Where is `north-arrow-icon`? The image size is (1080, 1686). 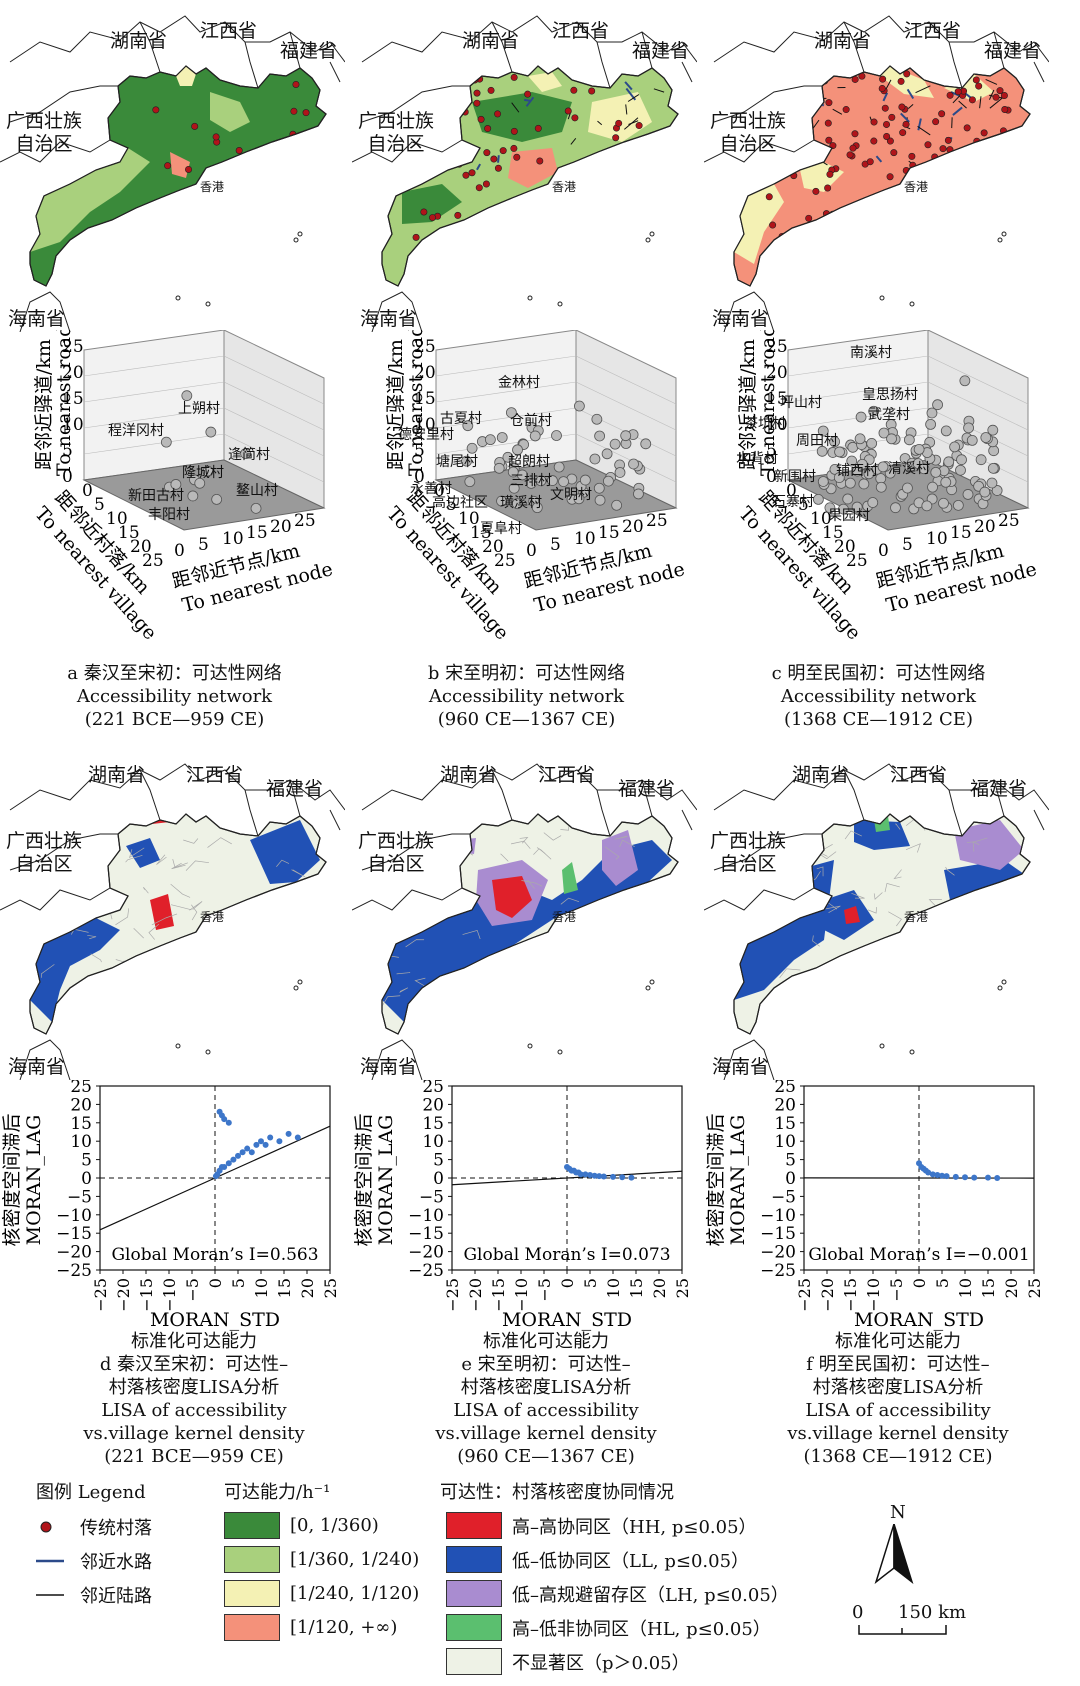 north-arrow-icon is located at coordinates (894, 1554).